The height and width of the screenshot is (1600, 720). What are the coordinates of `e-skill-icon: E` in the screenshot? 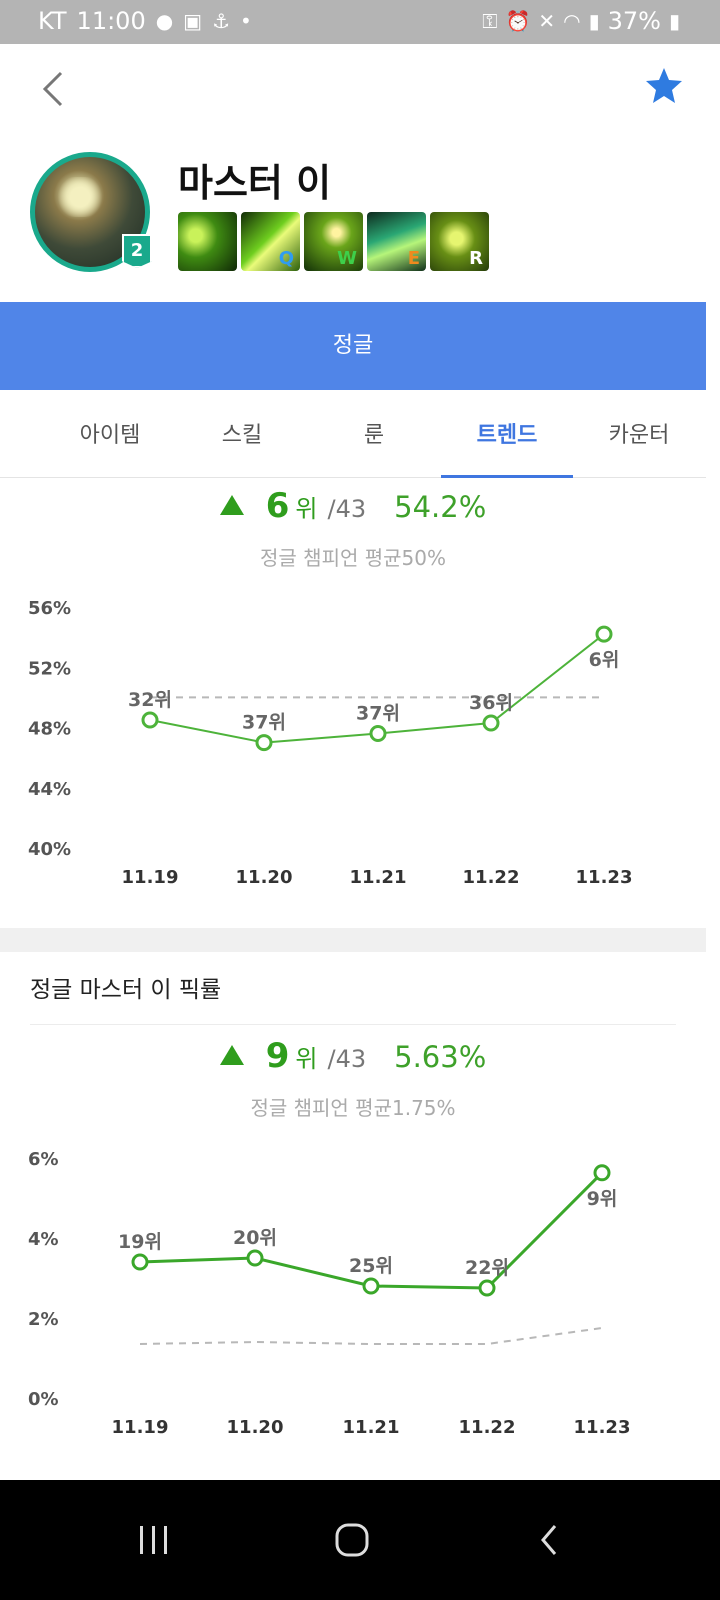 It's located at (396, 241).